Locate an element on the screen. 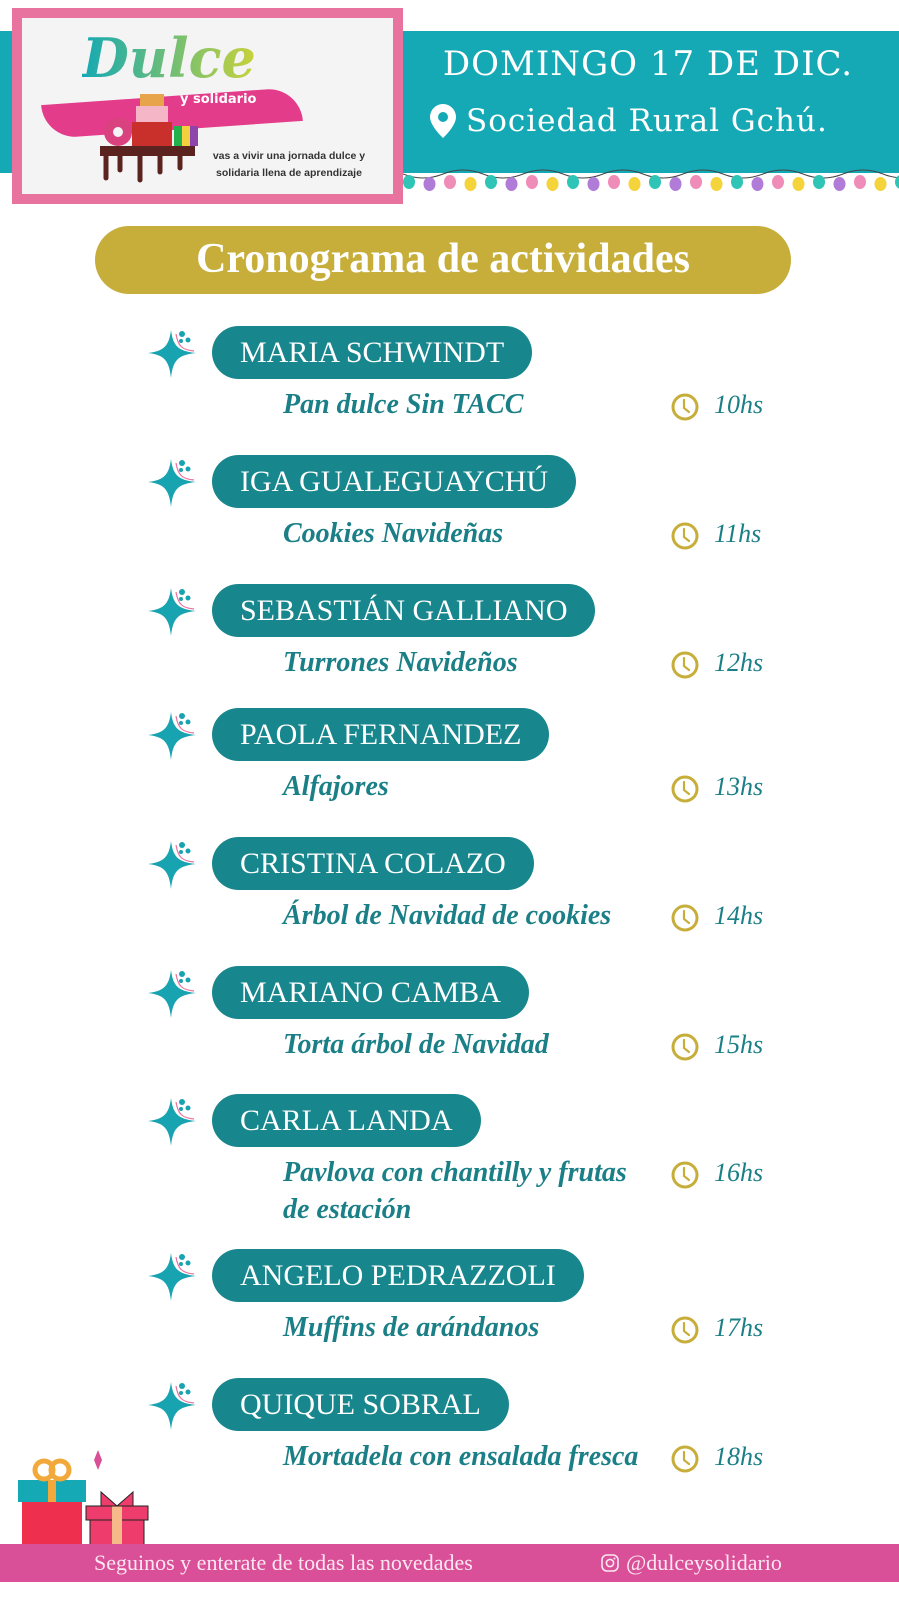 This screenshot has height=1600, width=899. instagram-icon is located at coordinates (610, 1563).